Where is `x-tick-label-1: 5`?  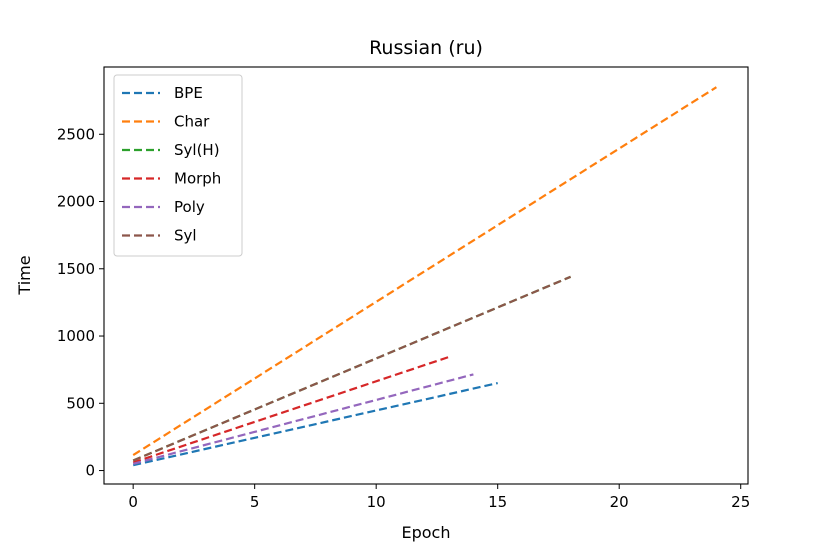 x-tick-label-1: 5 is located at coordinates (255, 502).